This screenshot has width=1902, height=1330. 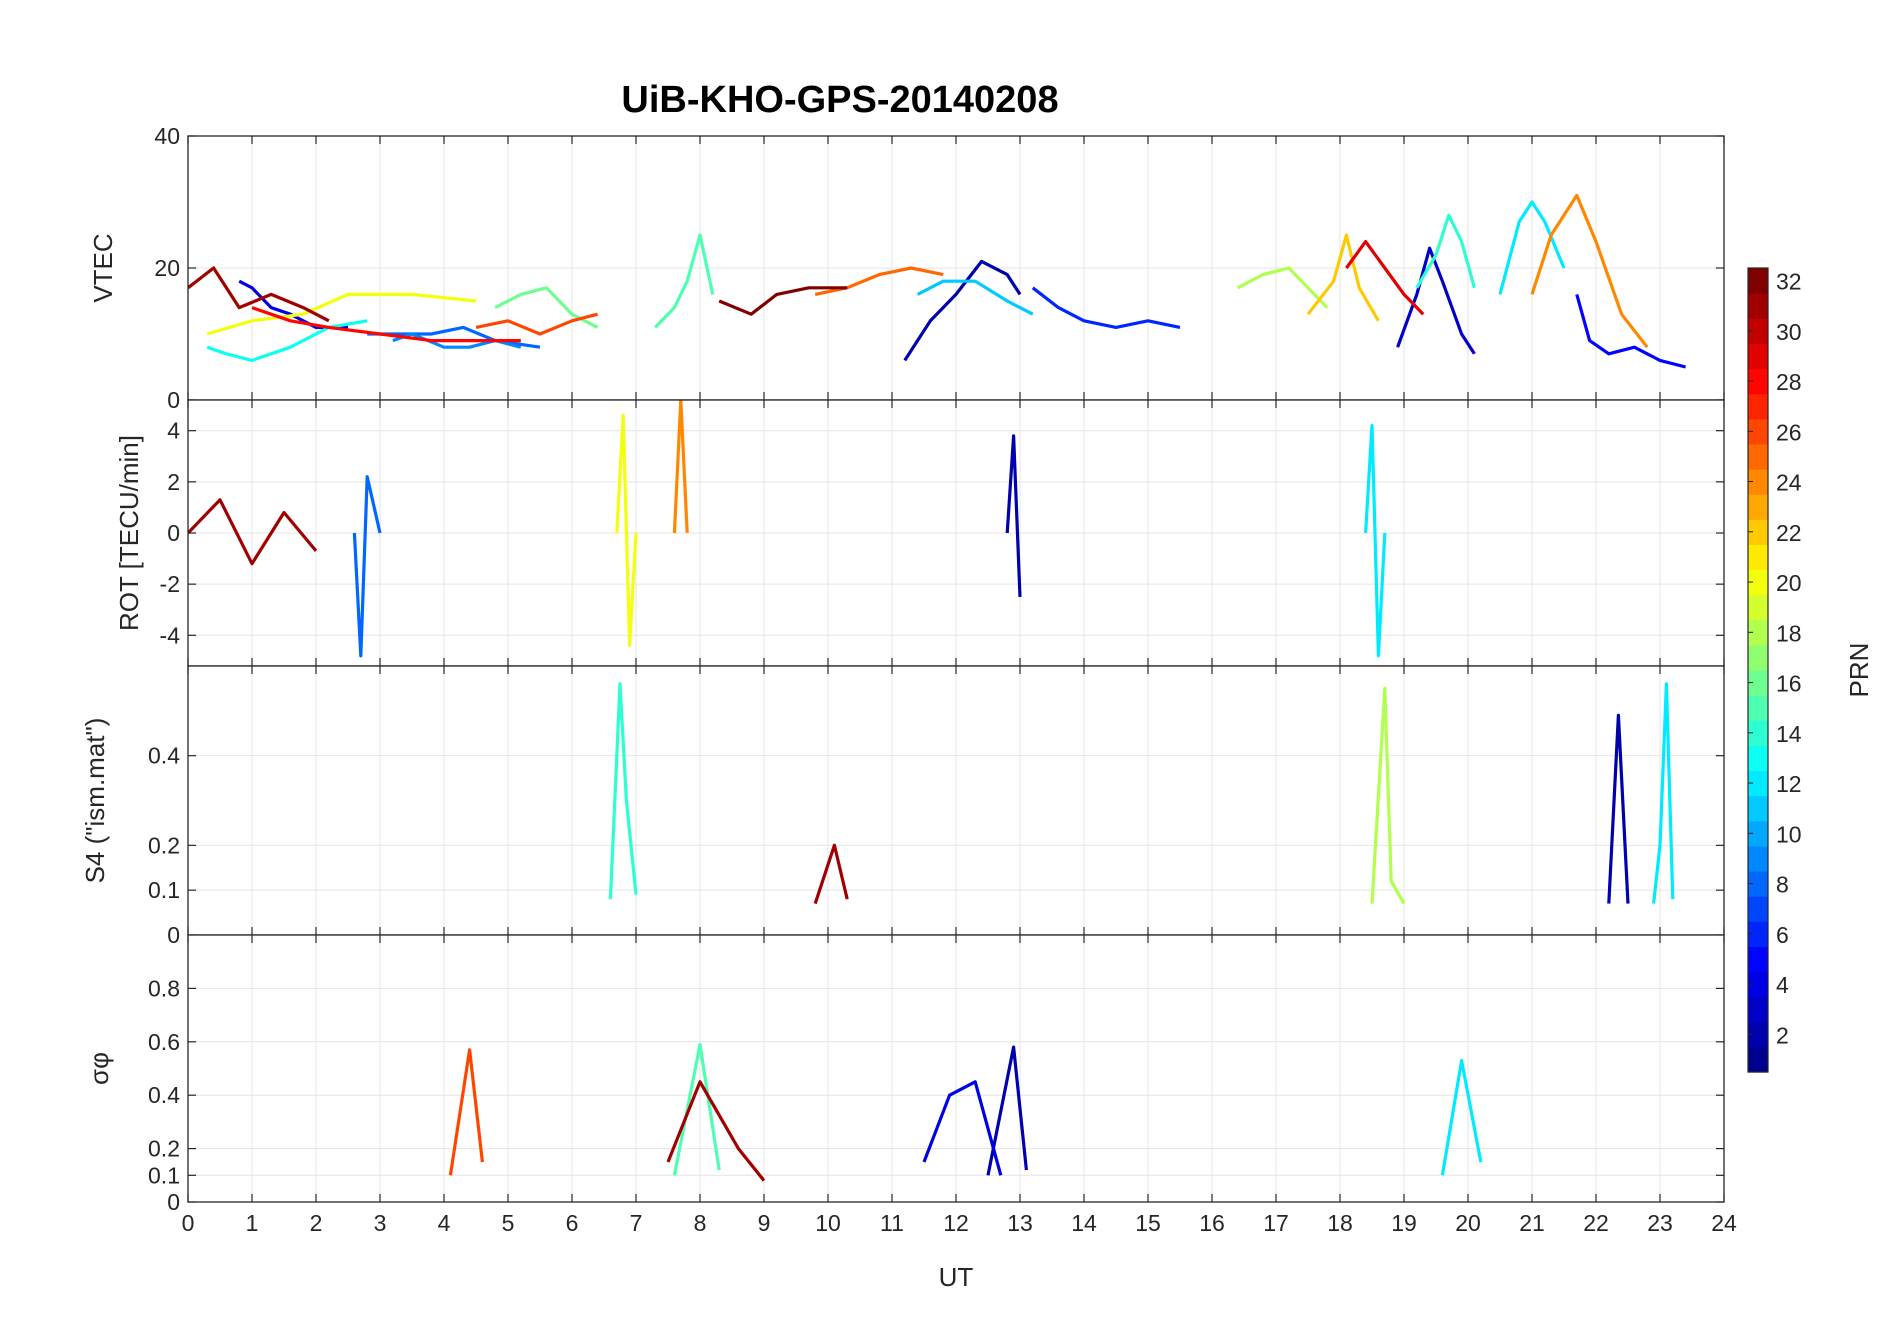 I want to click on colorbar-tick-label: 8, so click(x=1782, y=885).